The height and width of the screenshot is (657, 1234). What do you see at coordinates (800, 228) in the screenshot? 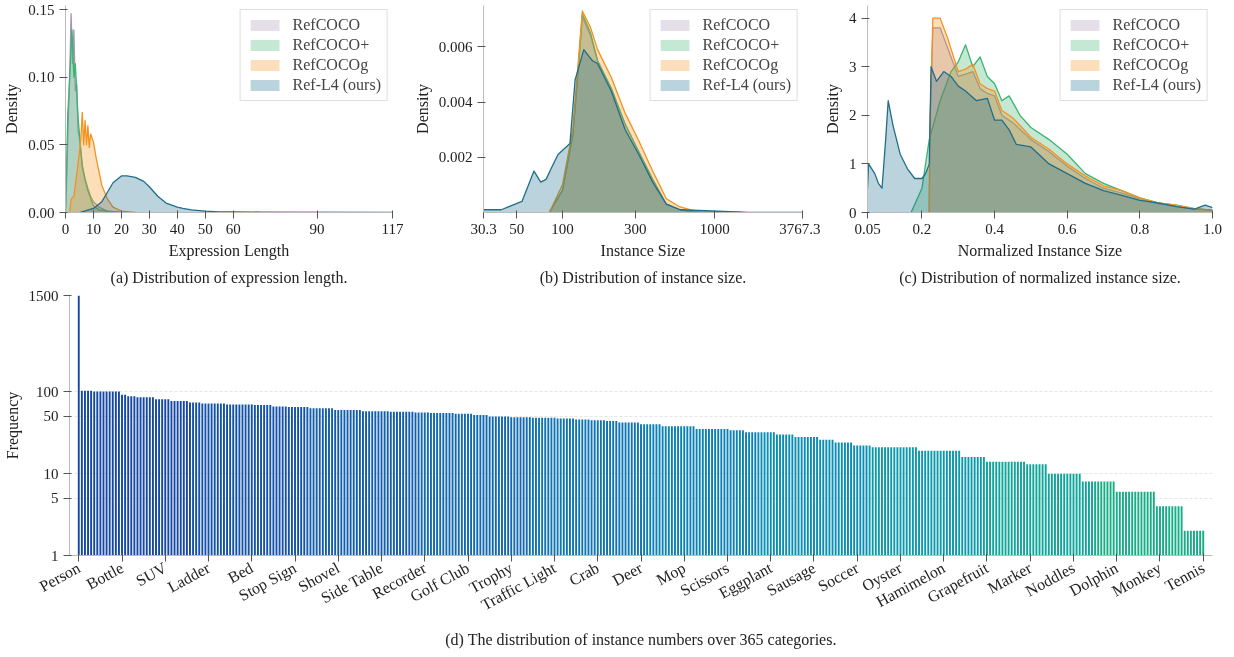
I see `x-tick-label: 3767.3` at bounding box center [800, 228].